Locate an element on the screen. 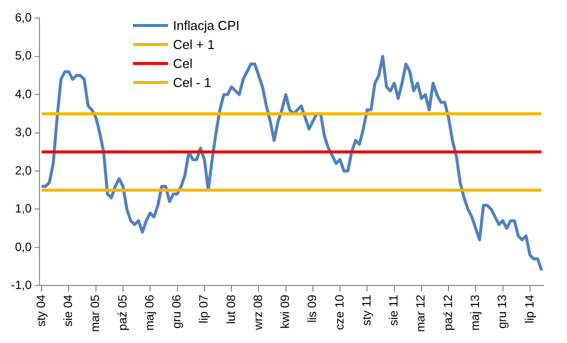 This screenshot has width=567, height=343. x-tick-label: sie 11 is located at coordinates (393, 310).